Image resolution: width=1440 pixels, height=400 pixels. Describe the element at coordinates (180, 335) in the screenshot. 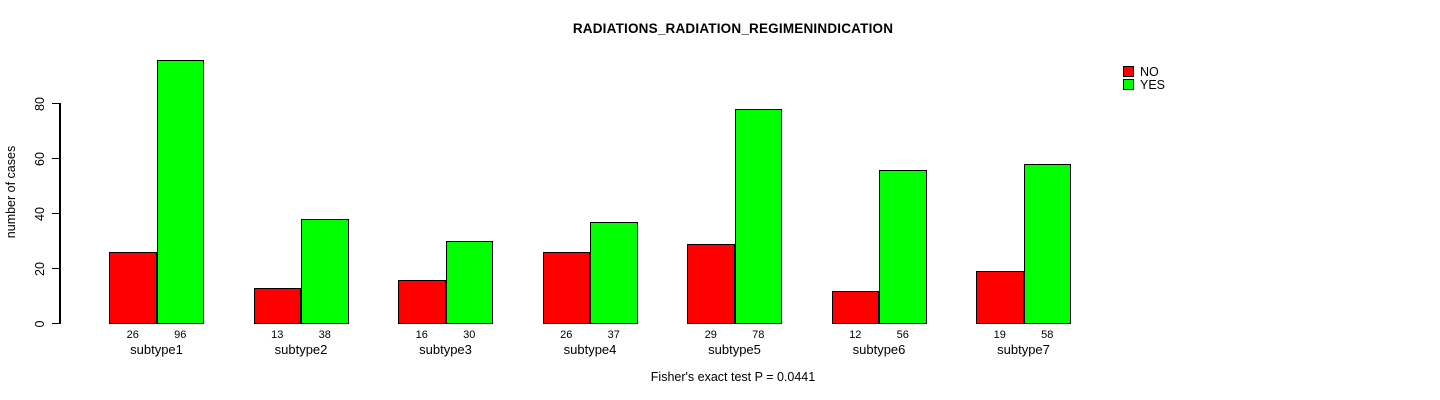

I see `bar-value-label-yes-subtype1: 96` at that location.